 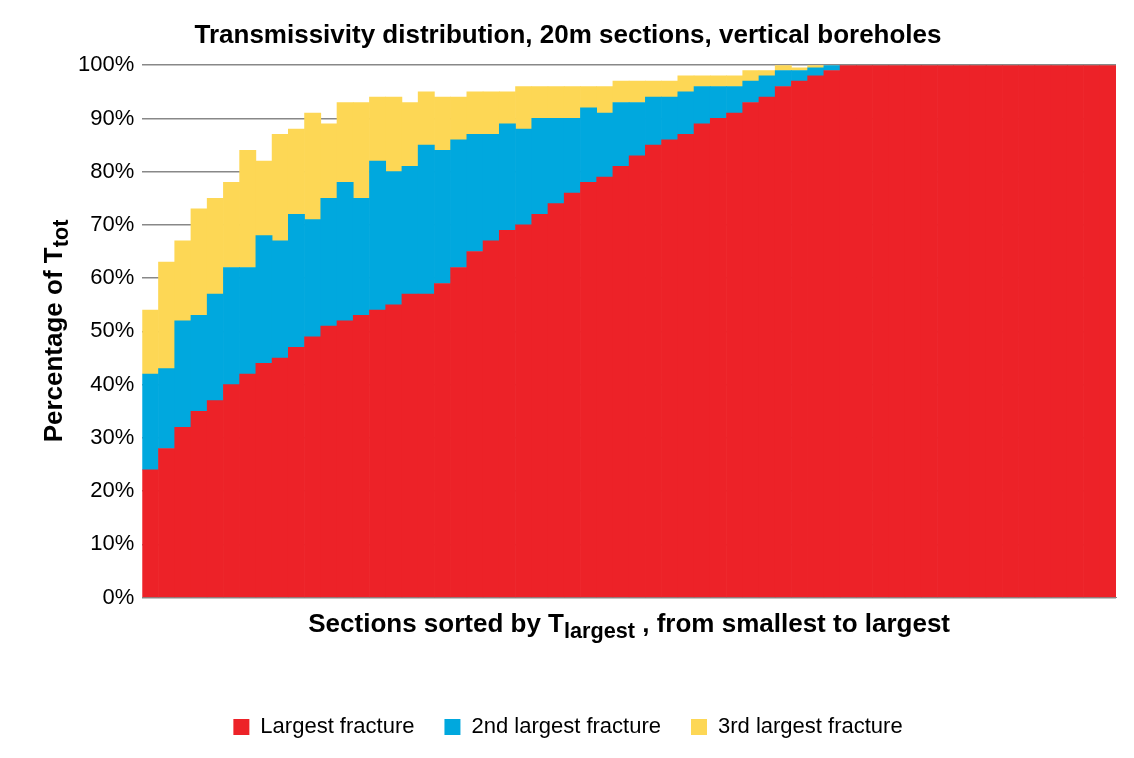 What do you see at coordinates (112, 490) in the screenshot?
I see `y-tick-label: 20%` at bounding box center [112, 490].